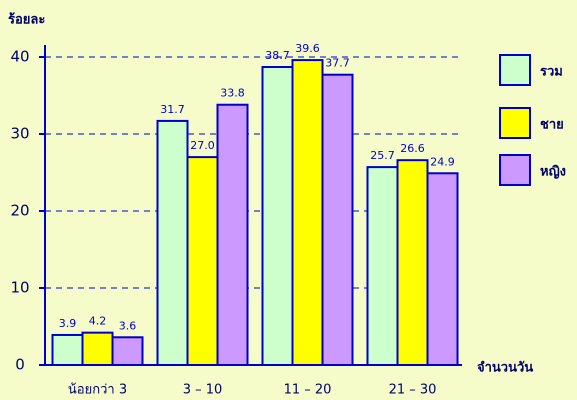 This screenshot has height=400, width=577. What do you see at coordinates (98, 321) in the screenshot?
I see `value-label: 4.2` at bounding box center [98, 321].